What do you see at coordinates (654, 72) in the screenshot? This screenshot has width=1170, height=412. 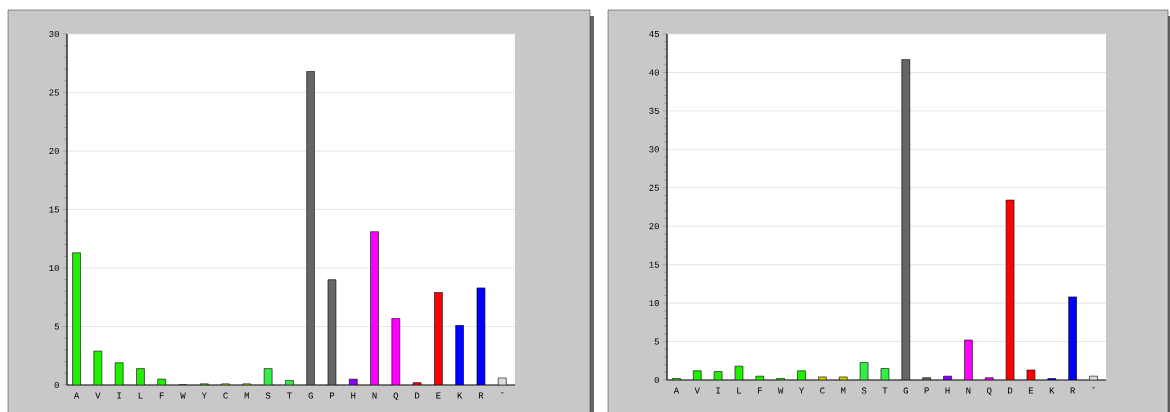 I see `y-tick-label: 40` at bounding box center [654, 72].